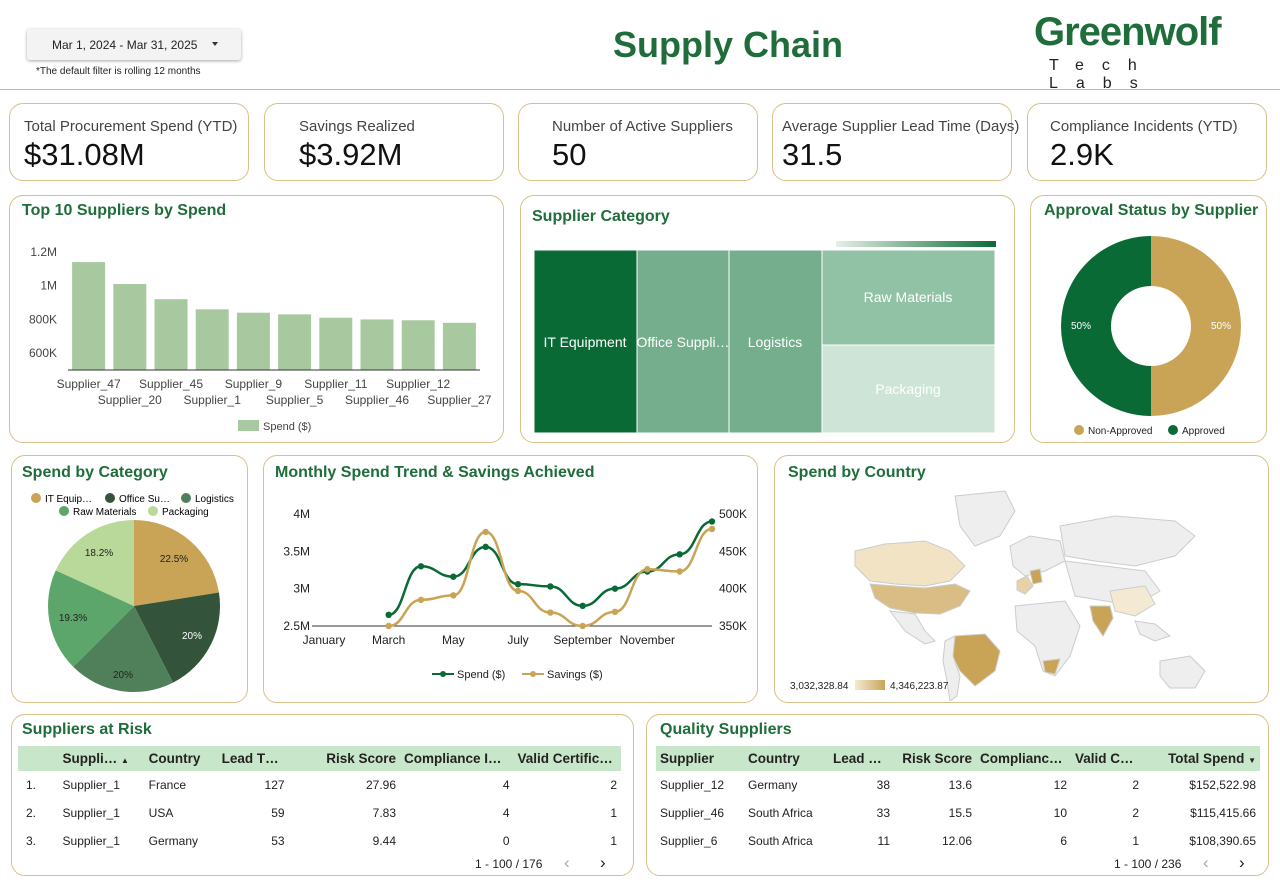  Describe the element at coordinates (1173, 430) in the screenshot. I see `legend-dot-approved` at that location.